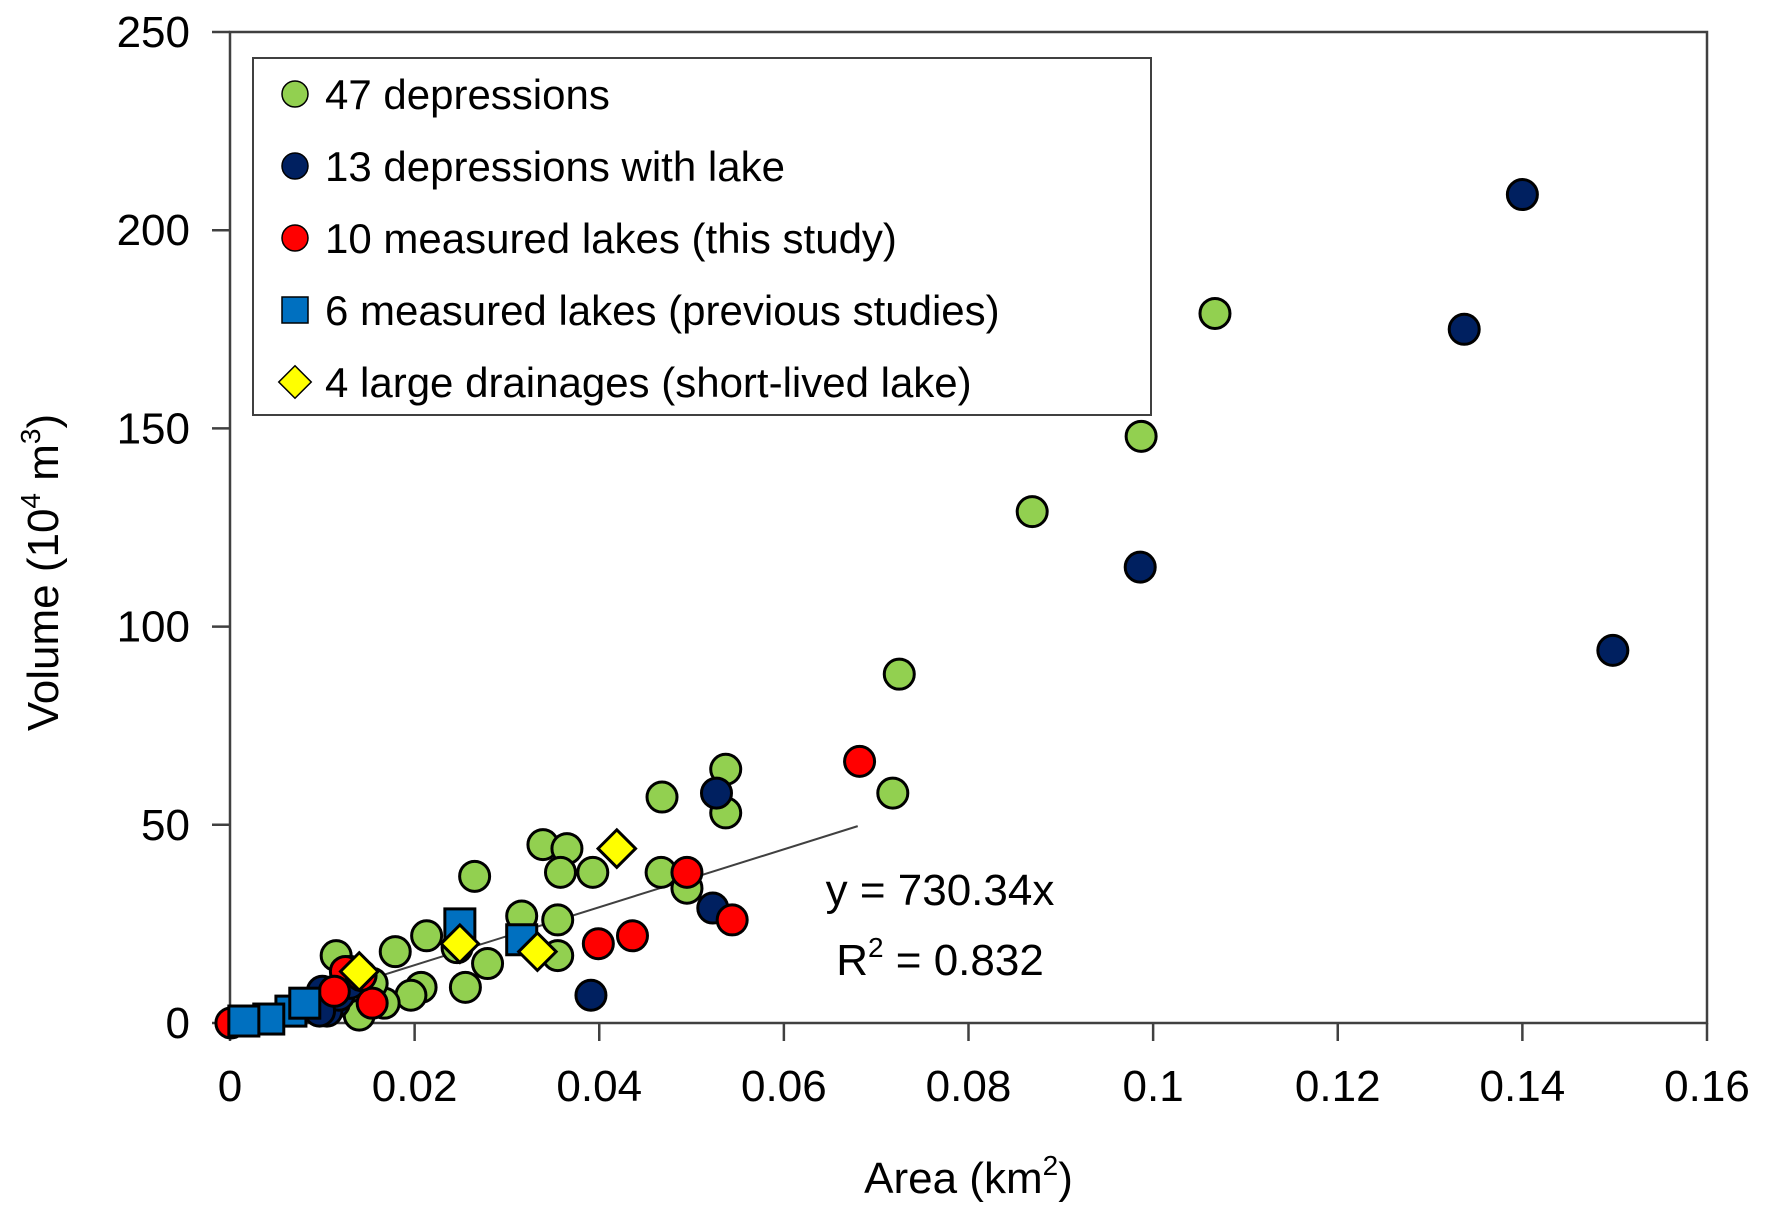 Image resolution: width=1767 pixels, height=1220 pixels. What do you see at coordinates (555, 166) in the screenshot?
I see `legend-label: 13 depressions with lake` at bounding box center [555, 166].